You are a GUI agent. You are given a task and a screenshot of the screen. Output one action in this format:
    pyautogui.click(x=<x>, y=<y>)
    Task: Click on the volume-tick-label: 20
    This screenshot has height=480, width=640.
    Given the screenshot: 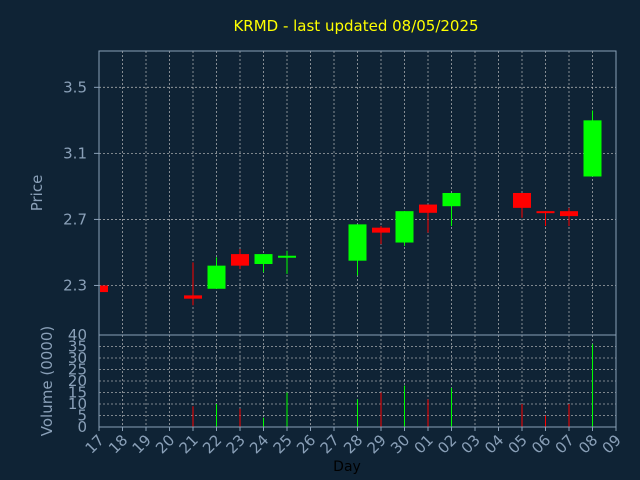 What is the action you would take?
    pyautogui.click(x=77, y=381)
    